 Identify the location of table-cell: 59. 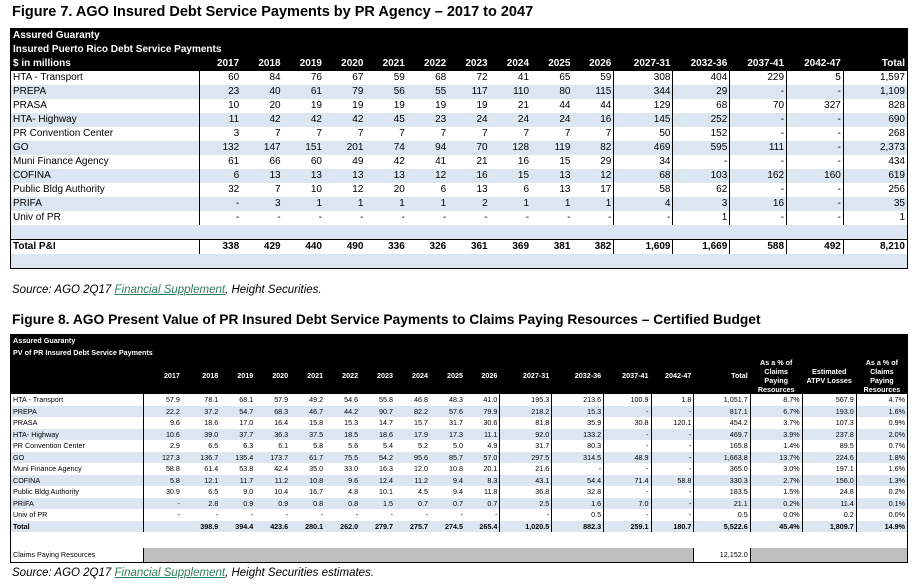
(386, 78).